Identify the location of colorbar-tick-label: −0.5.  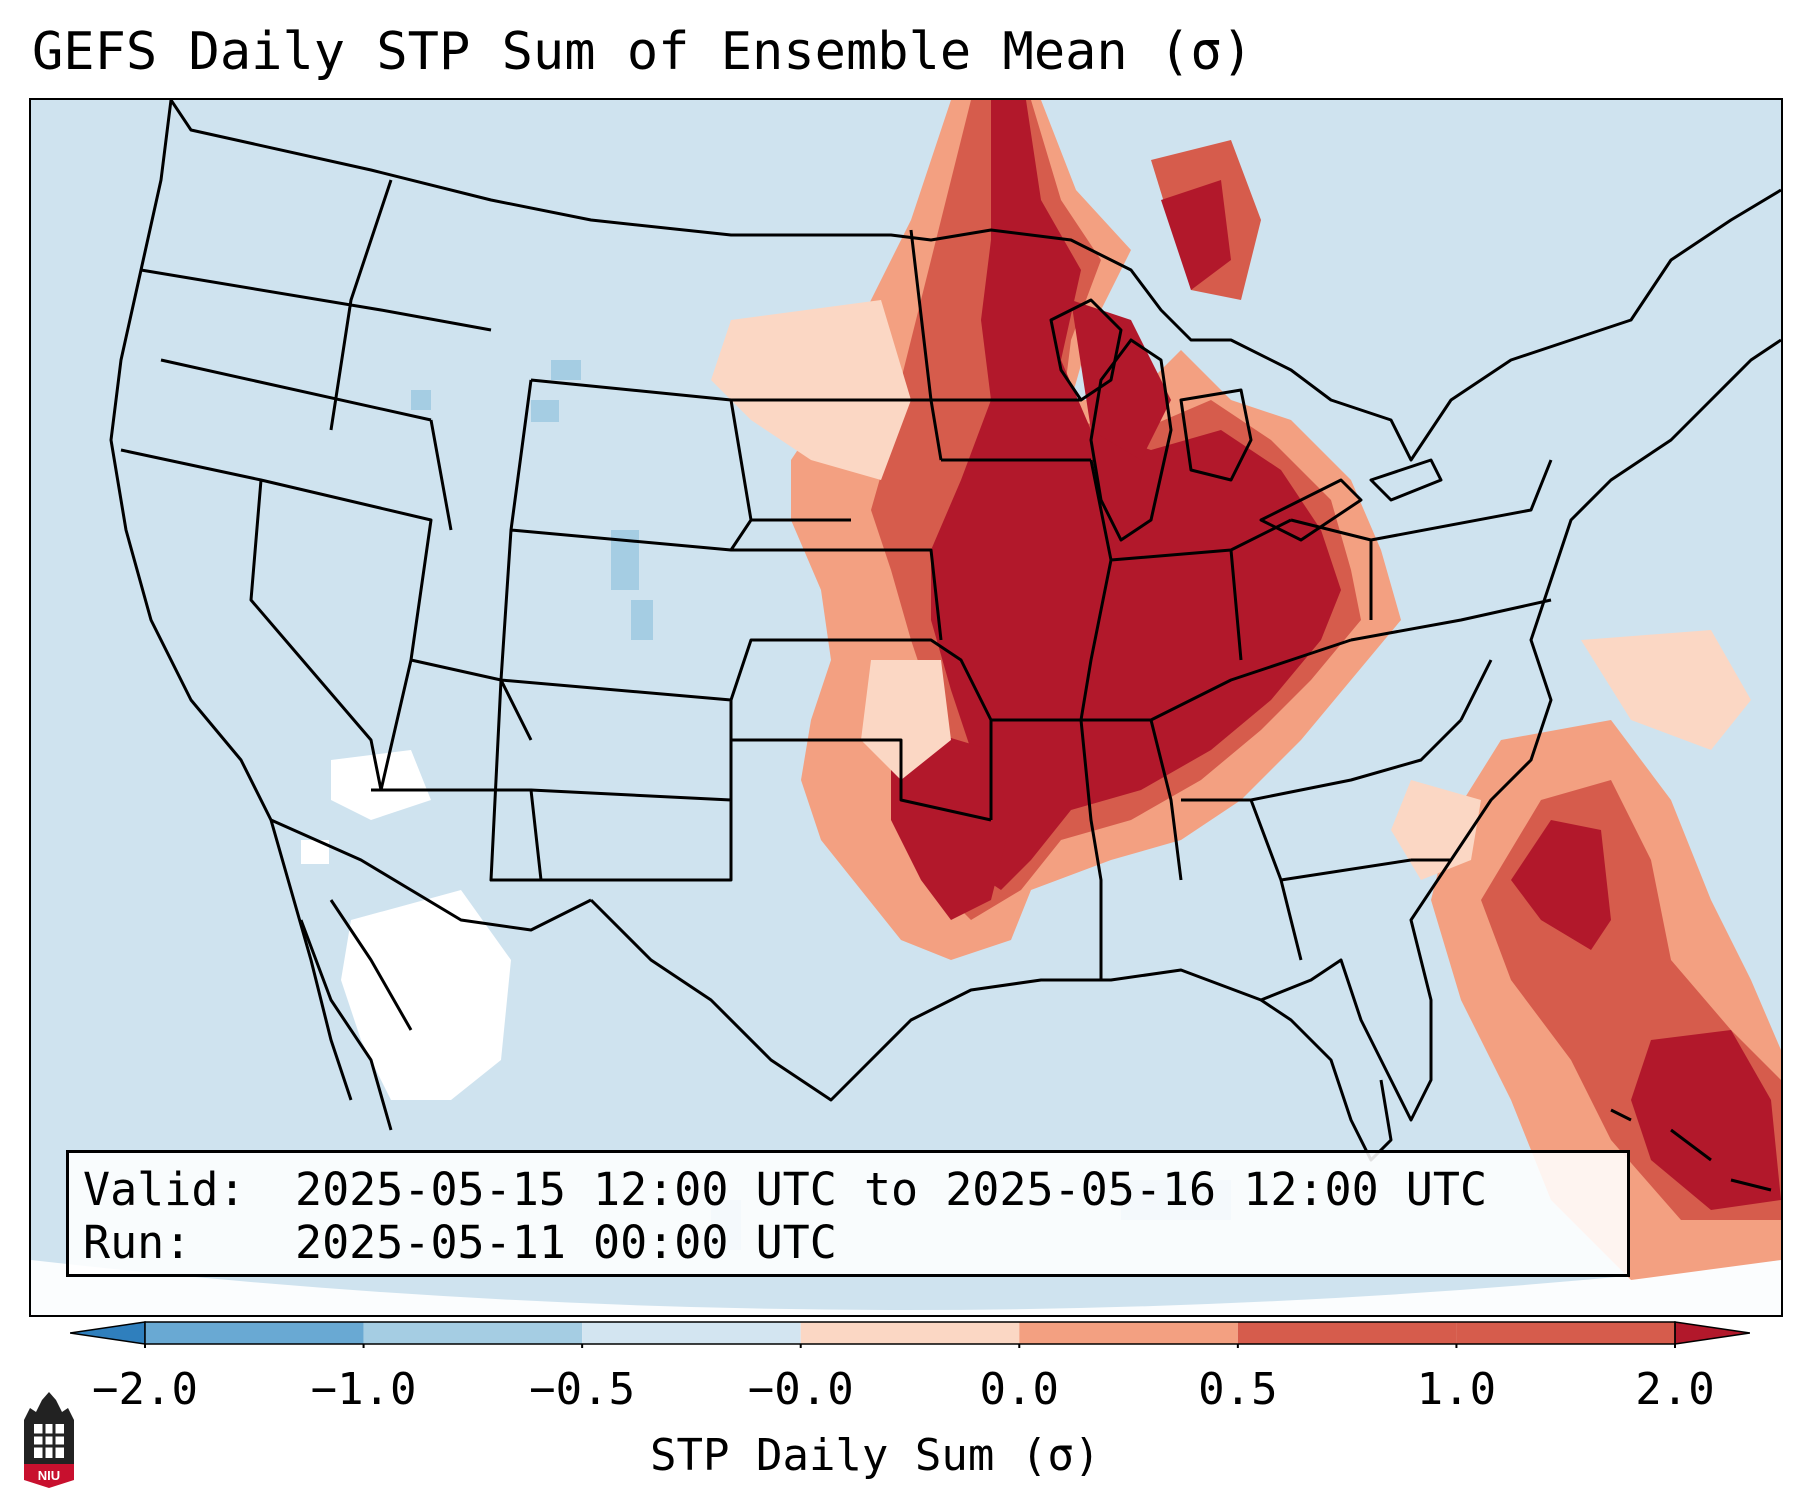
(582, 1389).